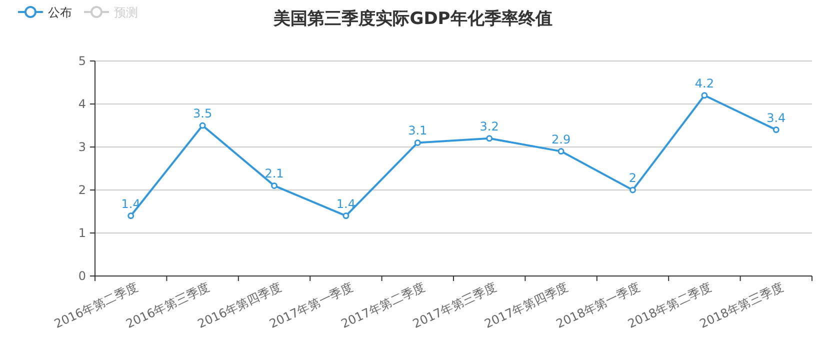 The width and height of the screenshot is (826, 347). Describe the element at coordinates (274, 173) in the screenshot. I see `data-label: 2.1` at that location.